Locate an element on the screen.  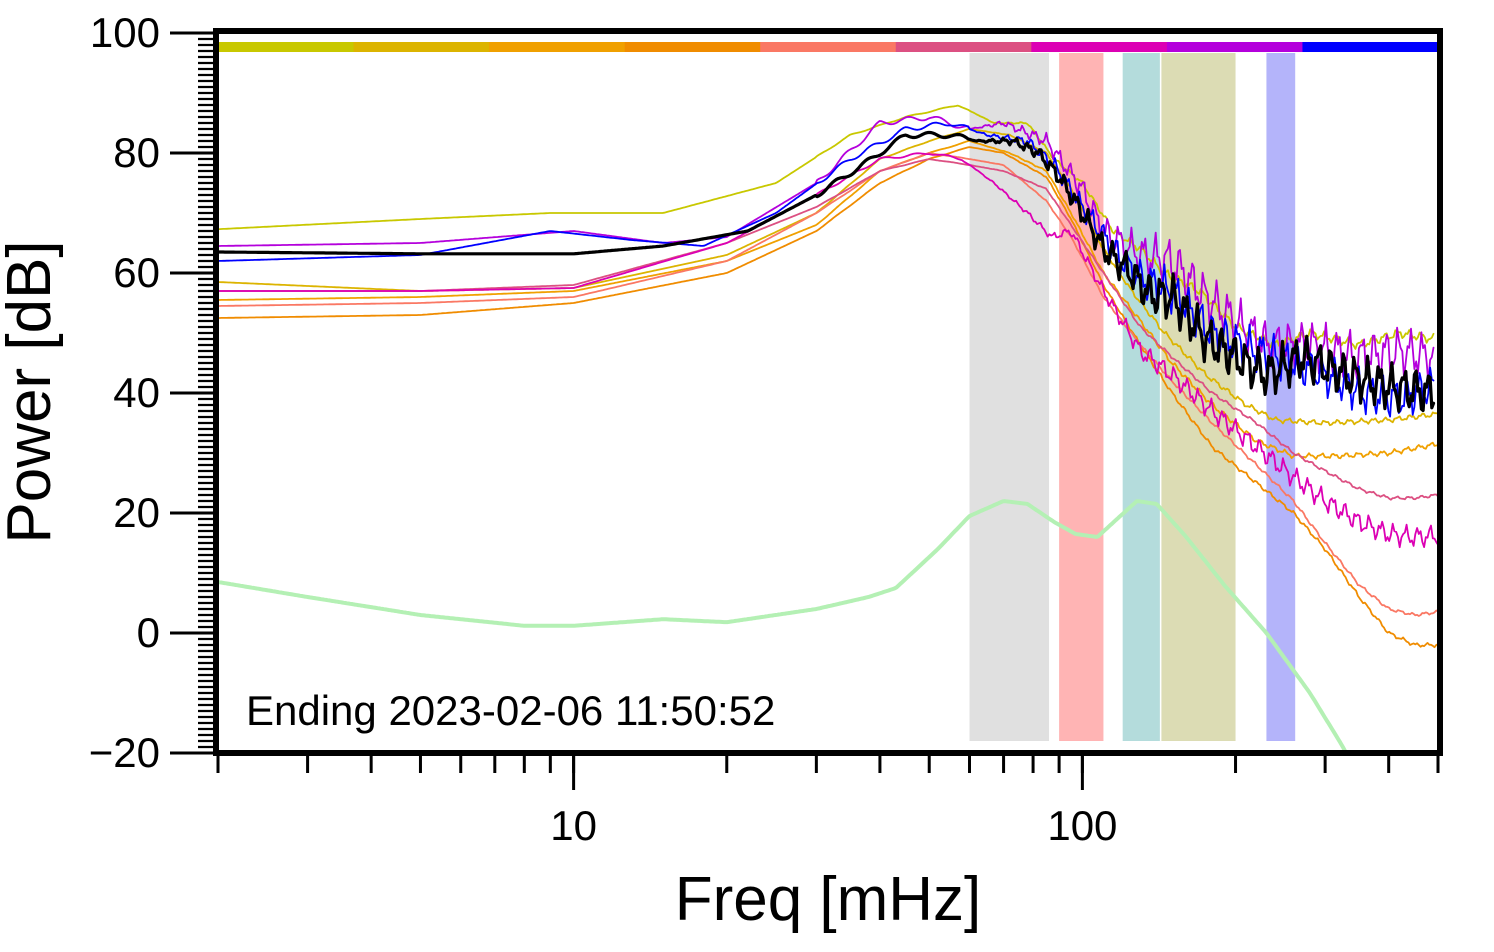
y-tick-label: 20 is located at coordinates (136, 512).